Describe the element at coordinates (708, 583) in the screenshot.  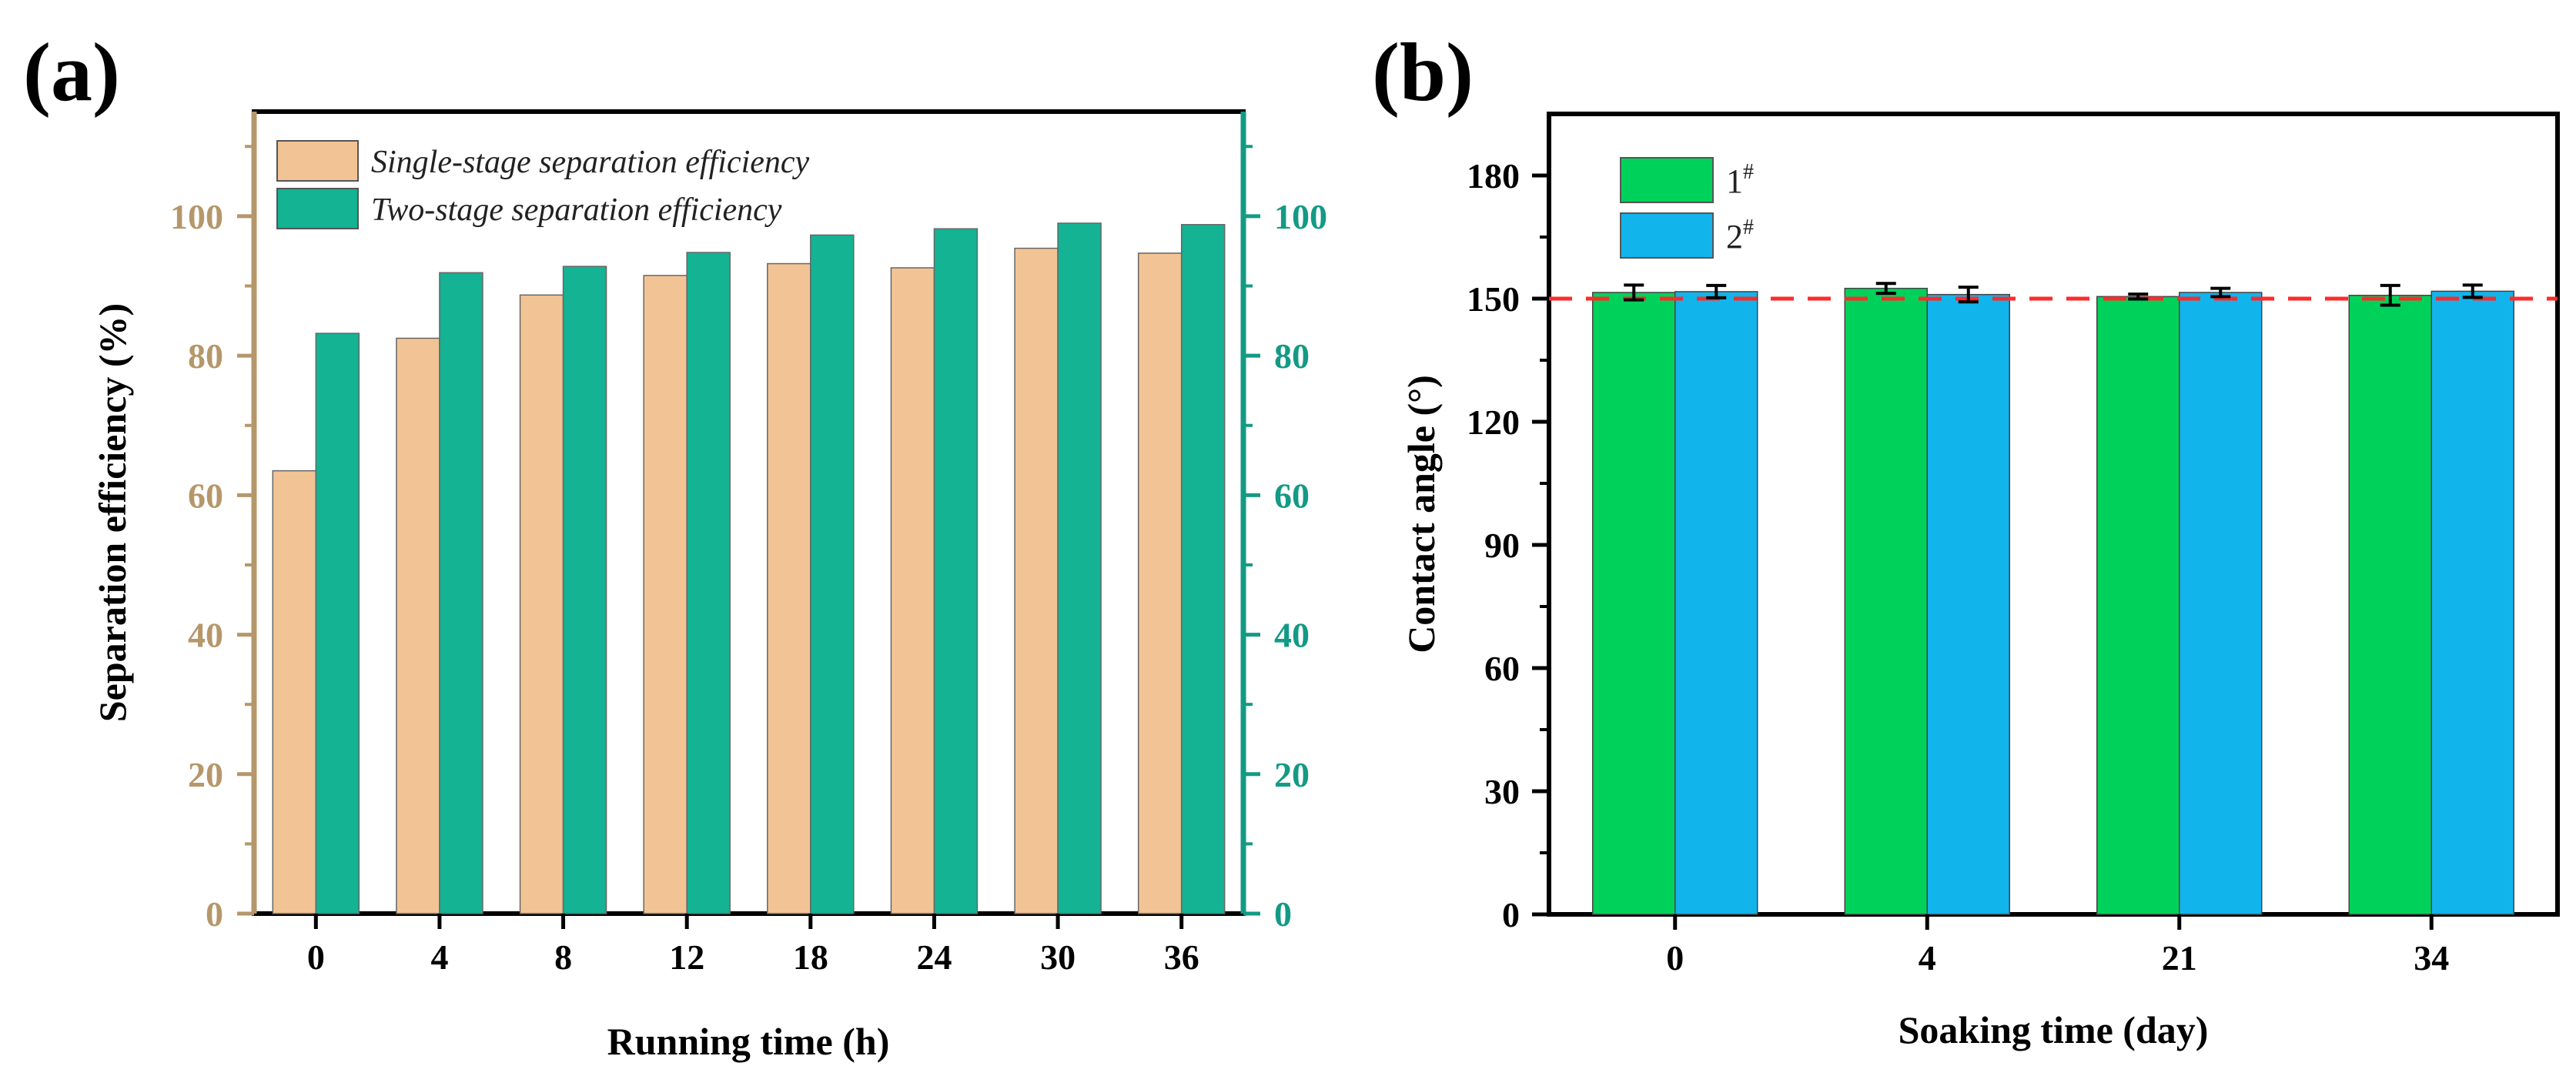
I see `bar-two-stage-separation-efficiency-12h` at that location.